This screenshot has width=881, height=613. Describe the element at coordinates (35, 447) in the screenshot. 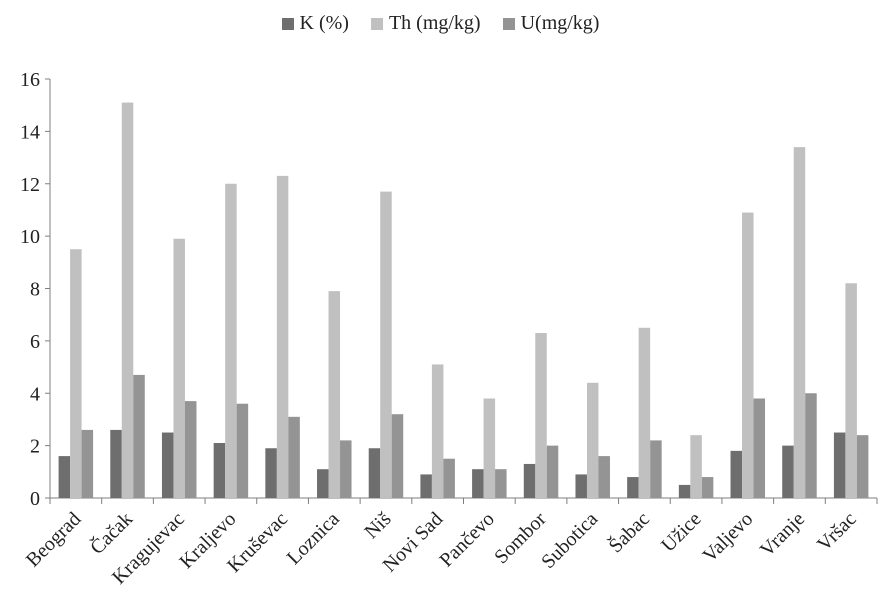

I see `y-tick-label: 2` at that location.